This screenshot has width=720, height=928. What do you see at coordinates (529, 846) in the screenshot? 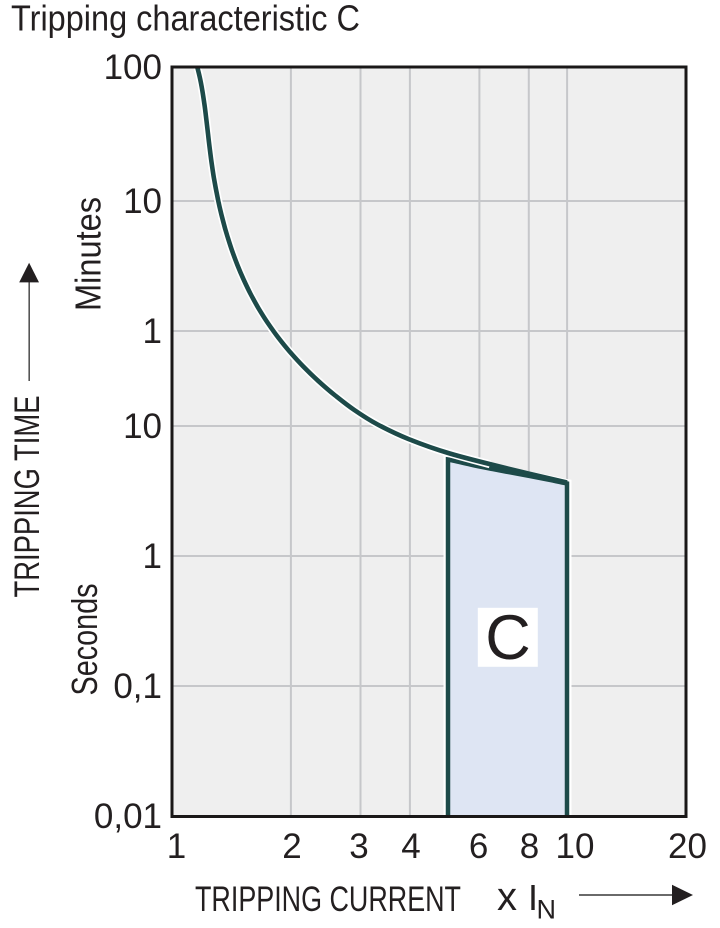
I see `svg-text: 8` at bounding box center [529, 846].